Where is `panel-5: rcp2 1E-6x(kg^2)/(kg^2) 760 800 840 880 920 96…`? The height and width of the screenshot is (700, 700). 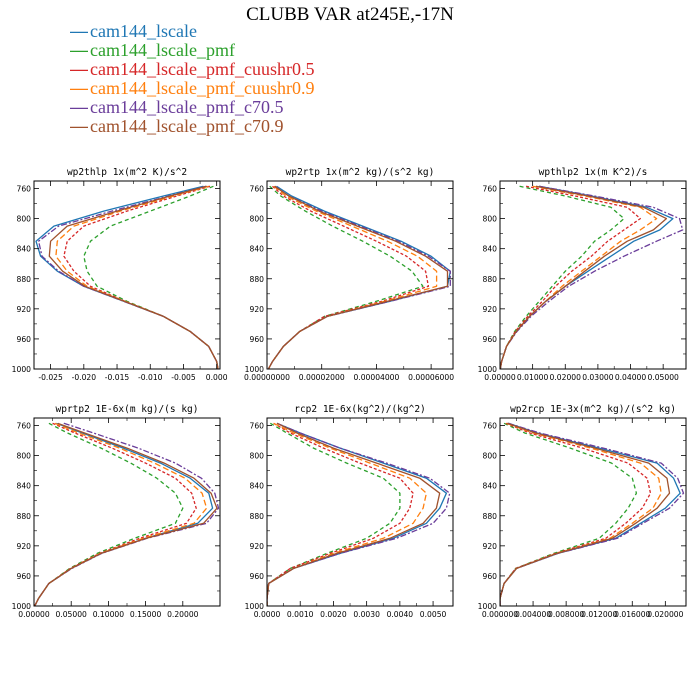
panel-5: rcp2 1E-6x(kg^2)/(kg^2) 760 800 840 880 920 96… is located at coordinates (349, 511).